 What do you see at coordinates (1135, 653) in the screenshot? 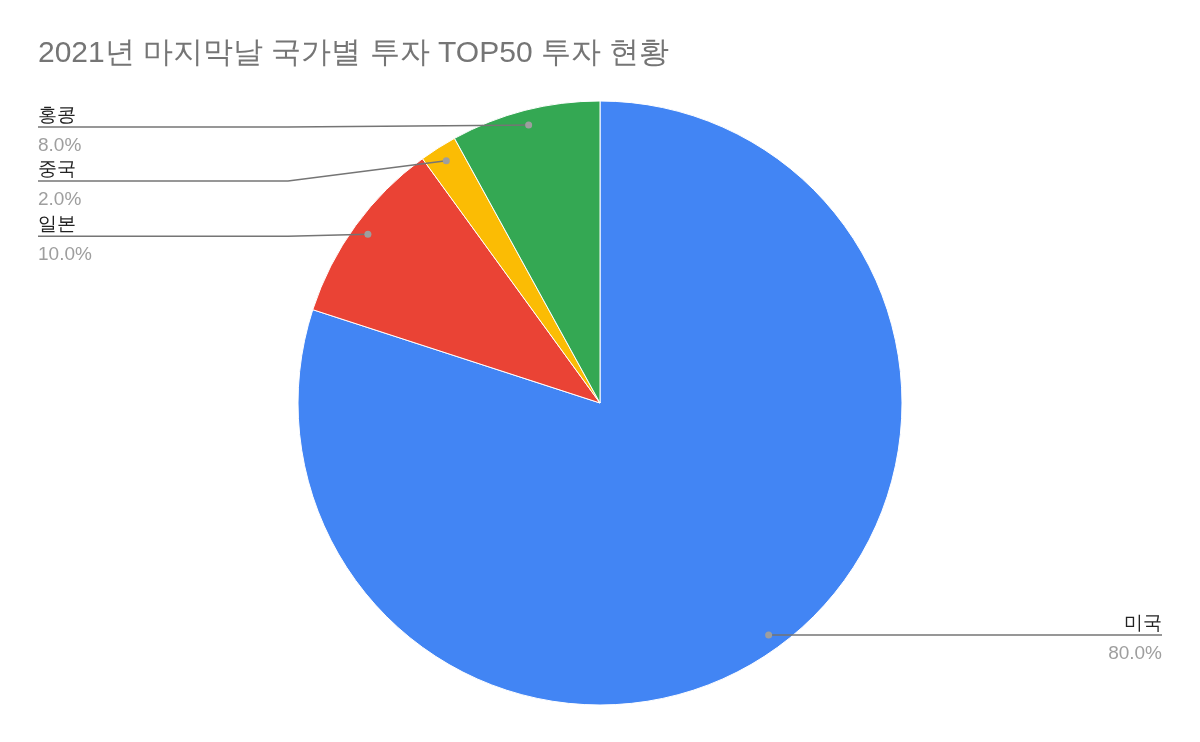
I see `data-label: 80.0%` at bounding box center [1135, 653].